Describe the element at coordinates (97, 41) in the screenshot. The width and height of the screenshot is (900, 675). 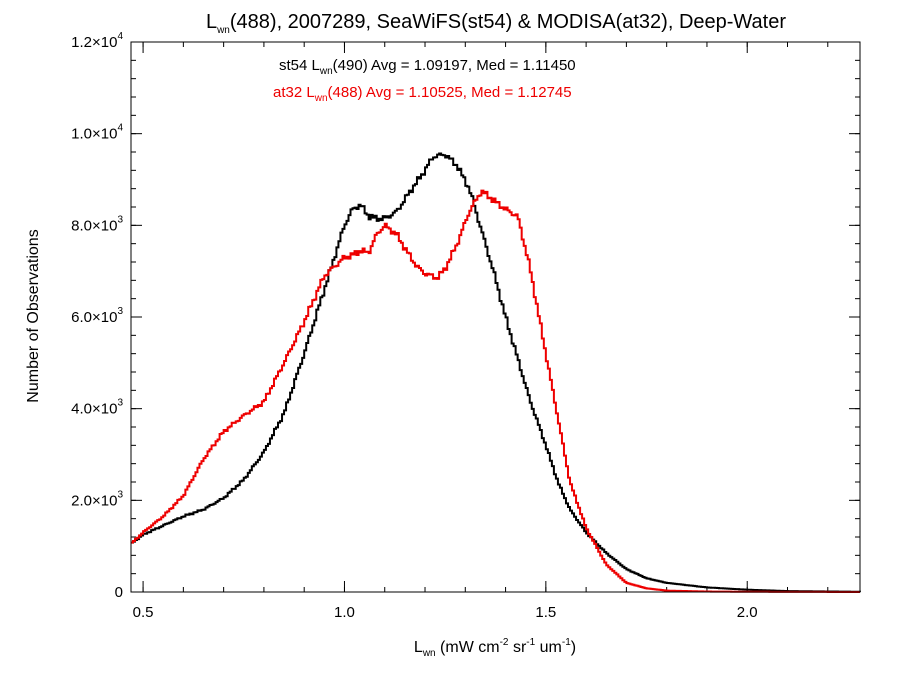
I see `y-tick-label: 1.2×10⁴` at that location.